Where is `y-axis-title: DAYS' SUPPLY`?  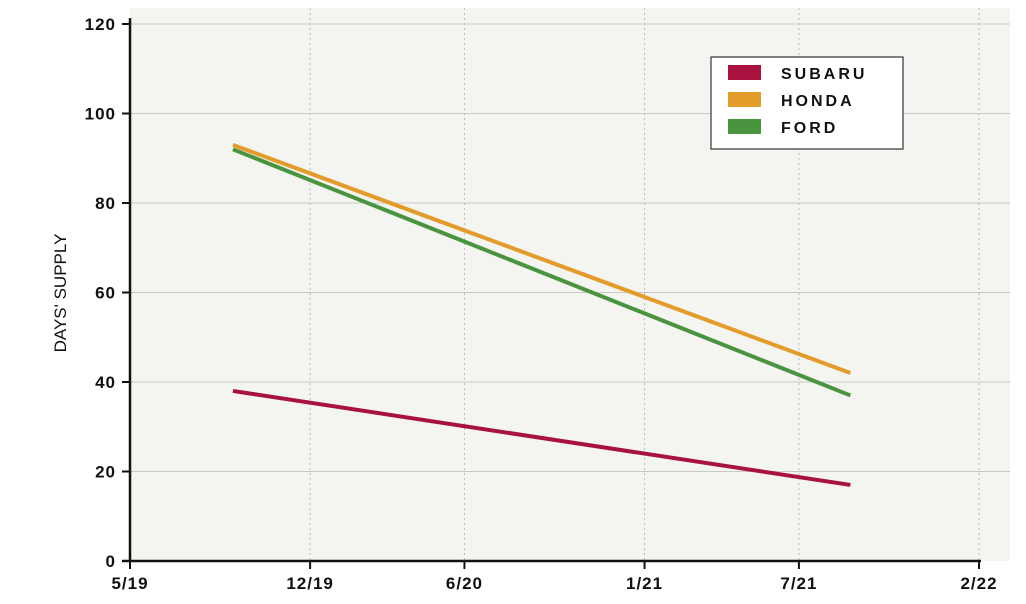
y-axis-title: DAYS' SUPPLY is located at coordinates (60, 293).